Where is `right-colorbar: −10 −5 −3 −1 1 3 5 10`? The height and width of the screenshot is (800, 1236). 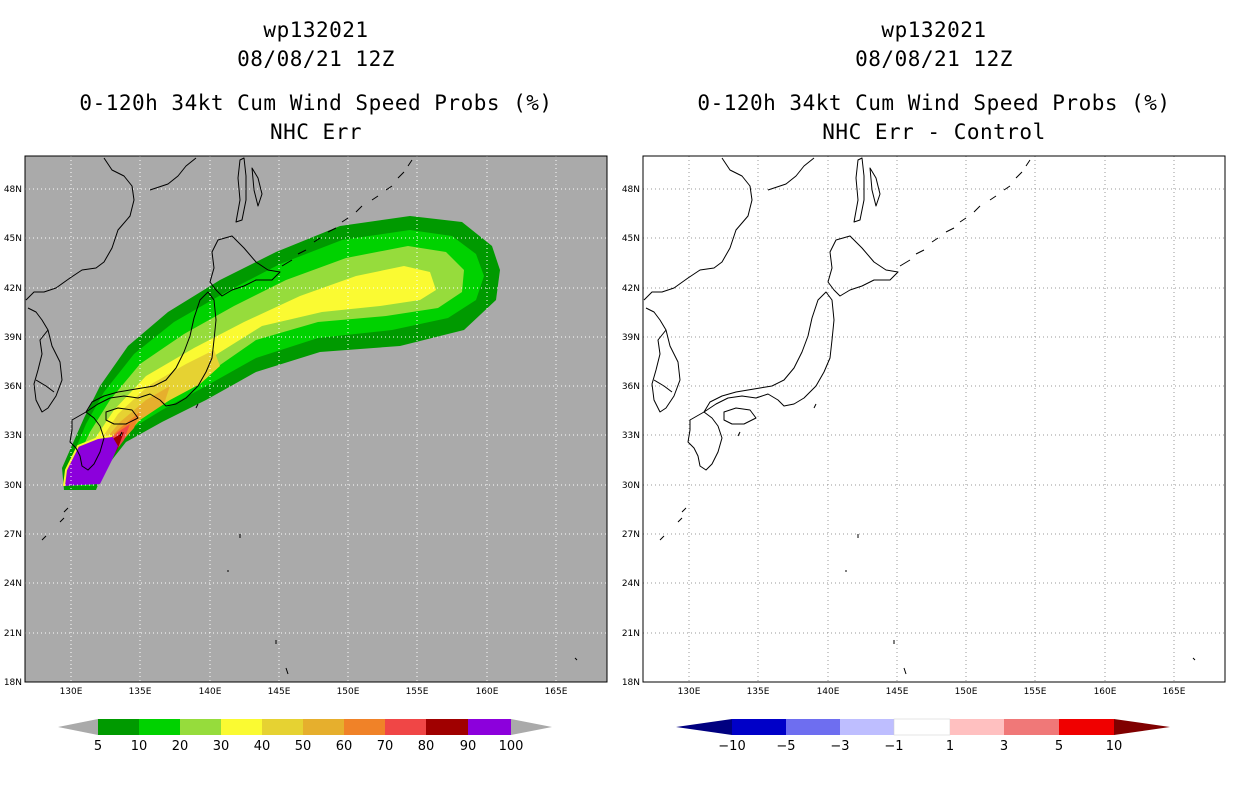
right-colorbar: −10 −5 −3 −1 1 3 5 10 is located at coordinates (923, 736).